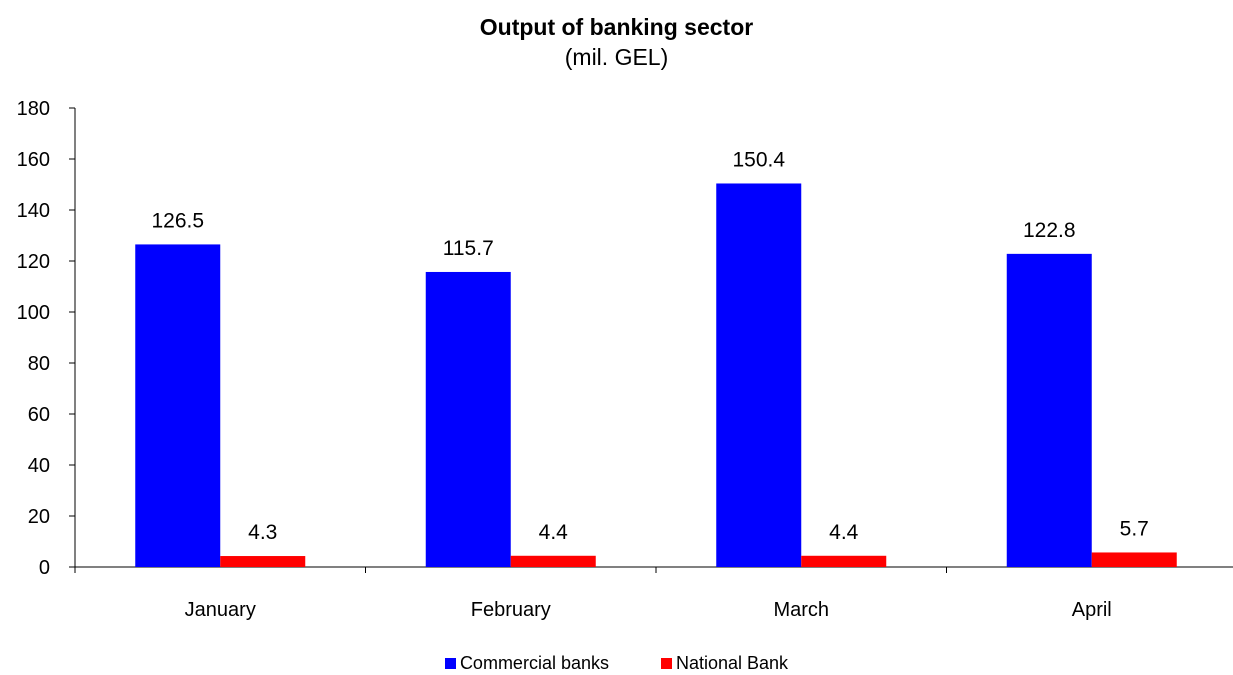 Image resolution: width=1233 pixels, height=675 pixels. I want to click on legend-label-commercial-banks: Commercial banks, so click(534, 663).